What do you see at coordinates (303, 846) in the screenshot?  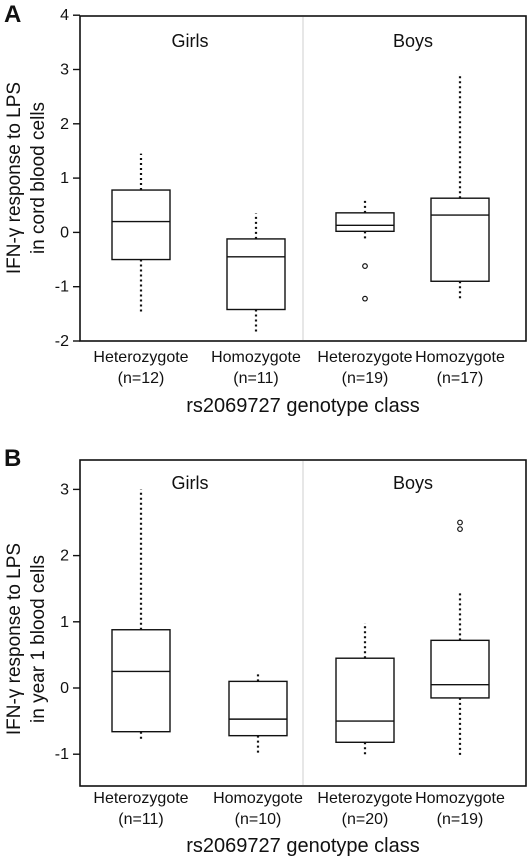 I see `panel-b-xlabel: rs2069727 genotype class` at bounding box center [303, 846].